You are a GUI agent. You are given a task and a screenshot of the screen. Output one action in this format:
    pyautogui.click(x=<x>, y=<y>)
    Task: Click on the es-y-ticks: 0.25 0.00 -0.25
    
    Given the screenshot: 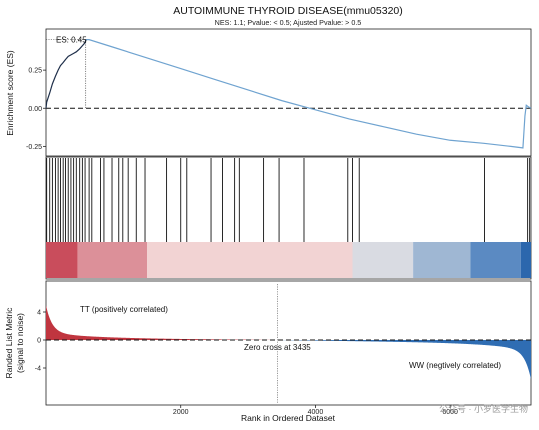 What is the action you would take?
    pyautogui.click(x=36, y=109)
    